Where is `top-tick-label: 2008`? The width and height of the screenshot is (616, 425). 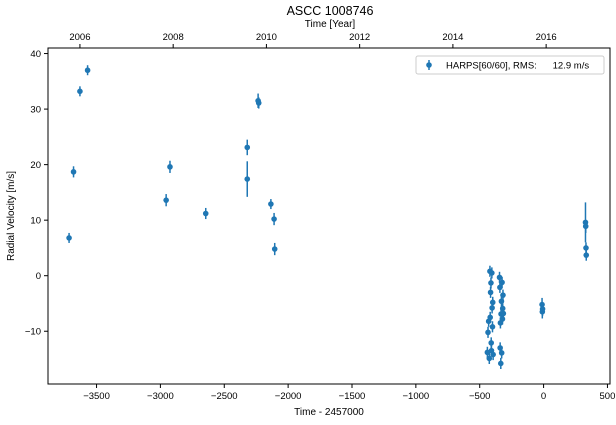
top-tick-label: 2008 is located at coordinates (173, 37).